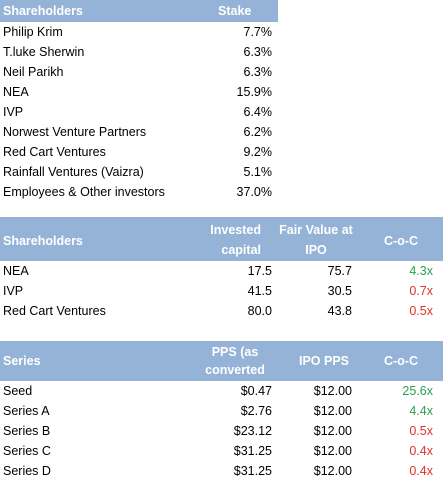 This screenshot has width=443, height=482. I want to click on stake-value: 37.0%, so click(254, 192).